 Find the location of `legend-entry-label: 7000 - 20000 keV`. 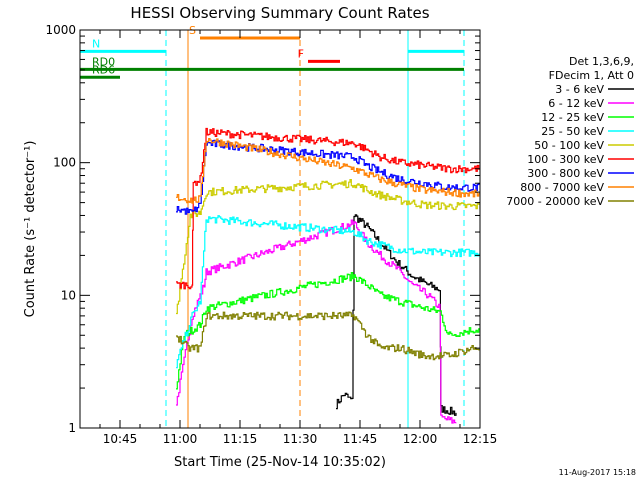

legend-entry-label: 7000 - 20000 keV is located at coordinates (555, 201).